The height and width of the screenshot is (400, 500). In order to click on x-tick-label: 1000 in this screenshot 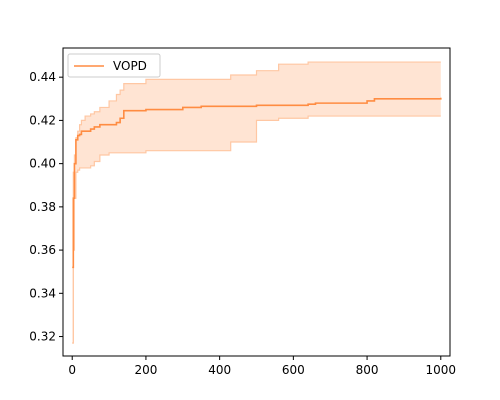, I will do `click(441, 370)`.